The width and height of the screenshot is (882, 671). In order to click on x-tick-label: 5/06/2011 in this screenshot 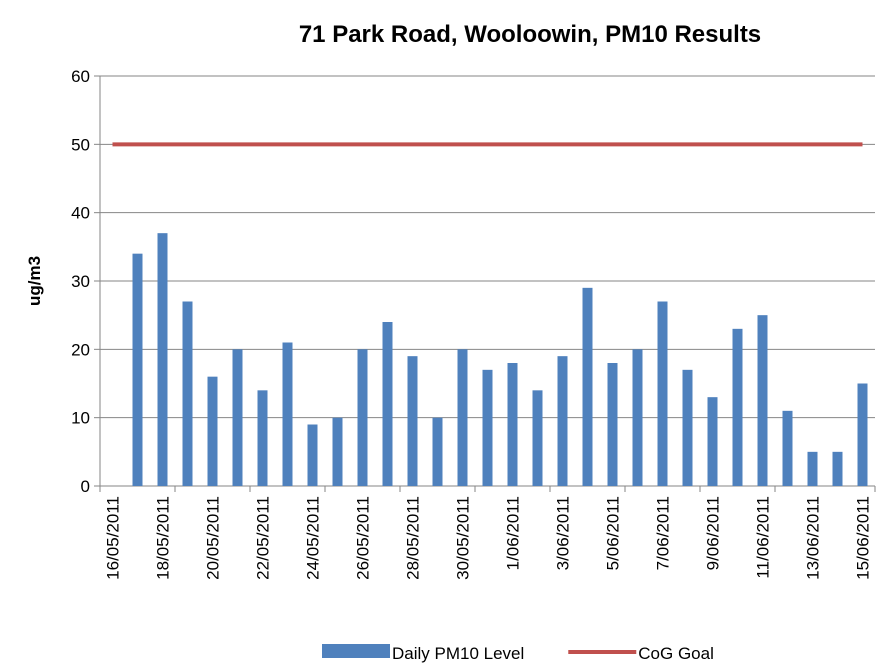, I will do `click(613, 533)`.